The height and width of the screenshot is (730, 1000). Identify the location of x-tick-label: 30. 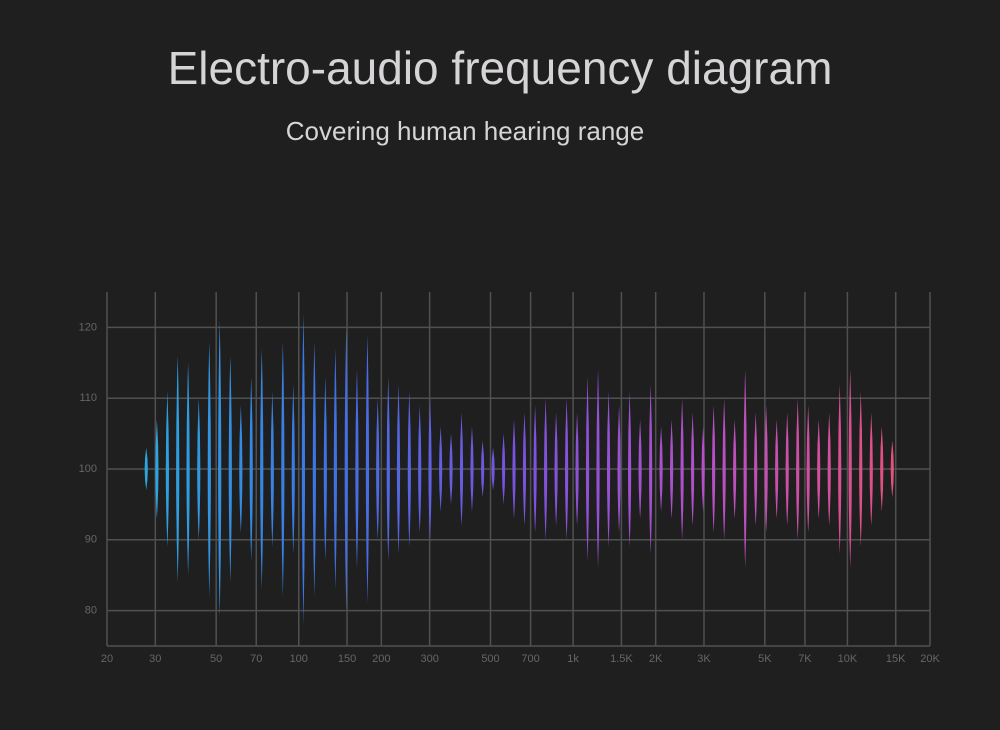
(155, 659).